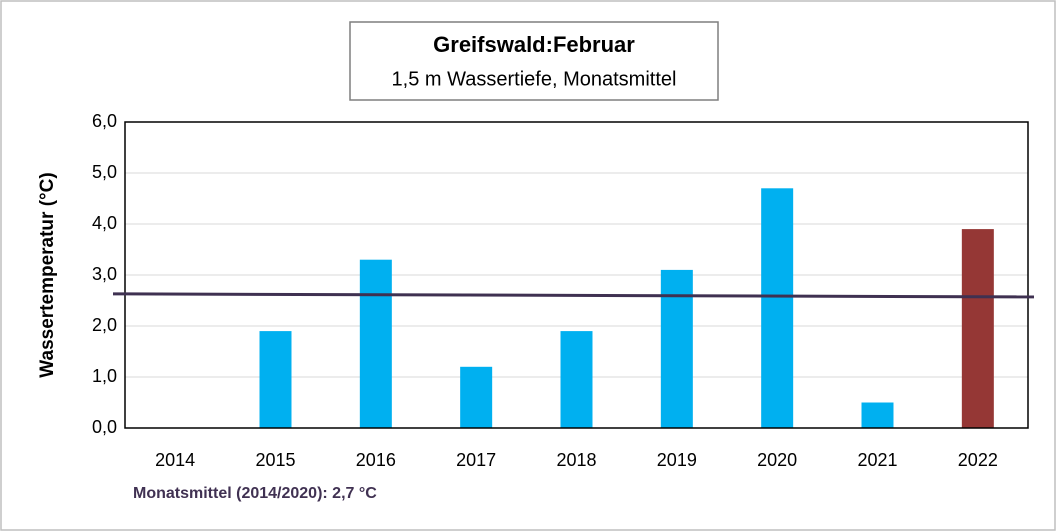 This screenshot has height=531, width=1056. What do you see at coordinates (255, 493) in the screenshot?
I see `annotation: Monatsmittel (2014/2020): 2,7 °C` at bounding box center [255, 493].